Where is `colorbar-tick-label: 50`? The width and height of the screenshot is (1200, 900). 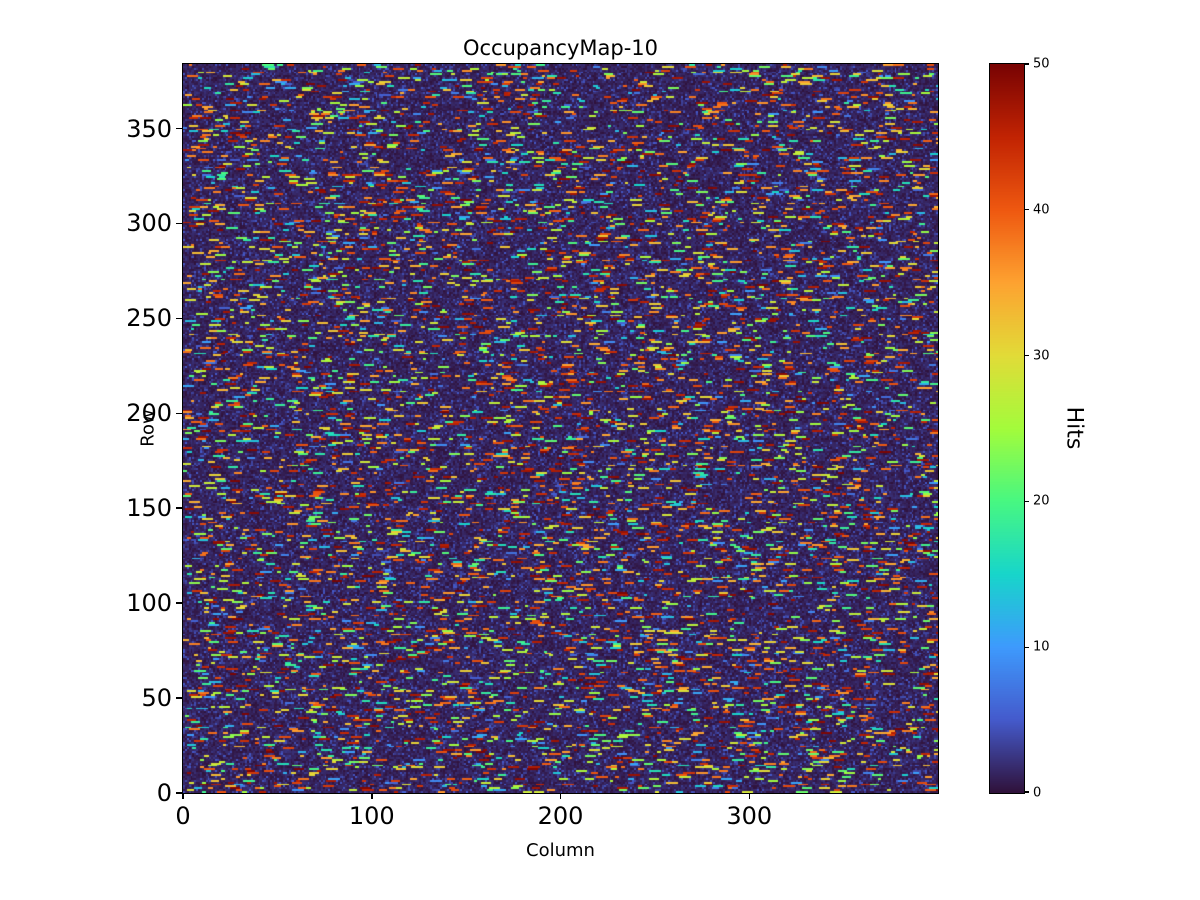
colorbar-tick-label: 50 is located at coordinates (1041, 64).